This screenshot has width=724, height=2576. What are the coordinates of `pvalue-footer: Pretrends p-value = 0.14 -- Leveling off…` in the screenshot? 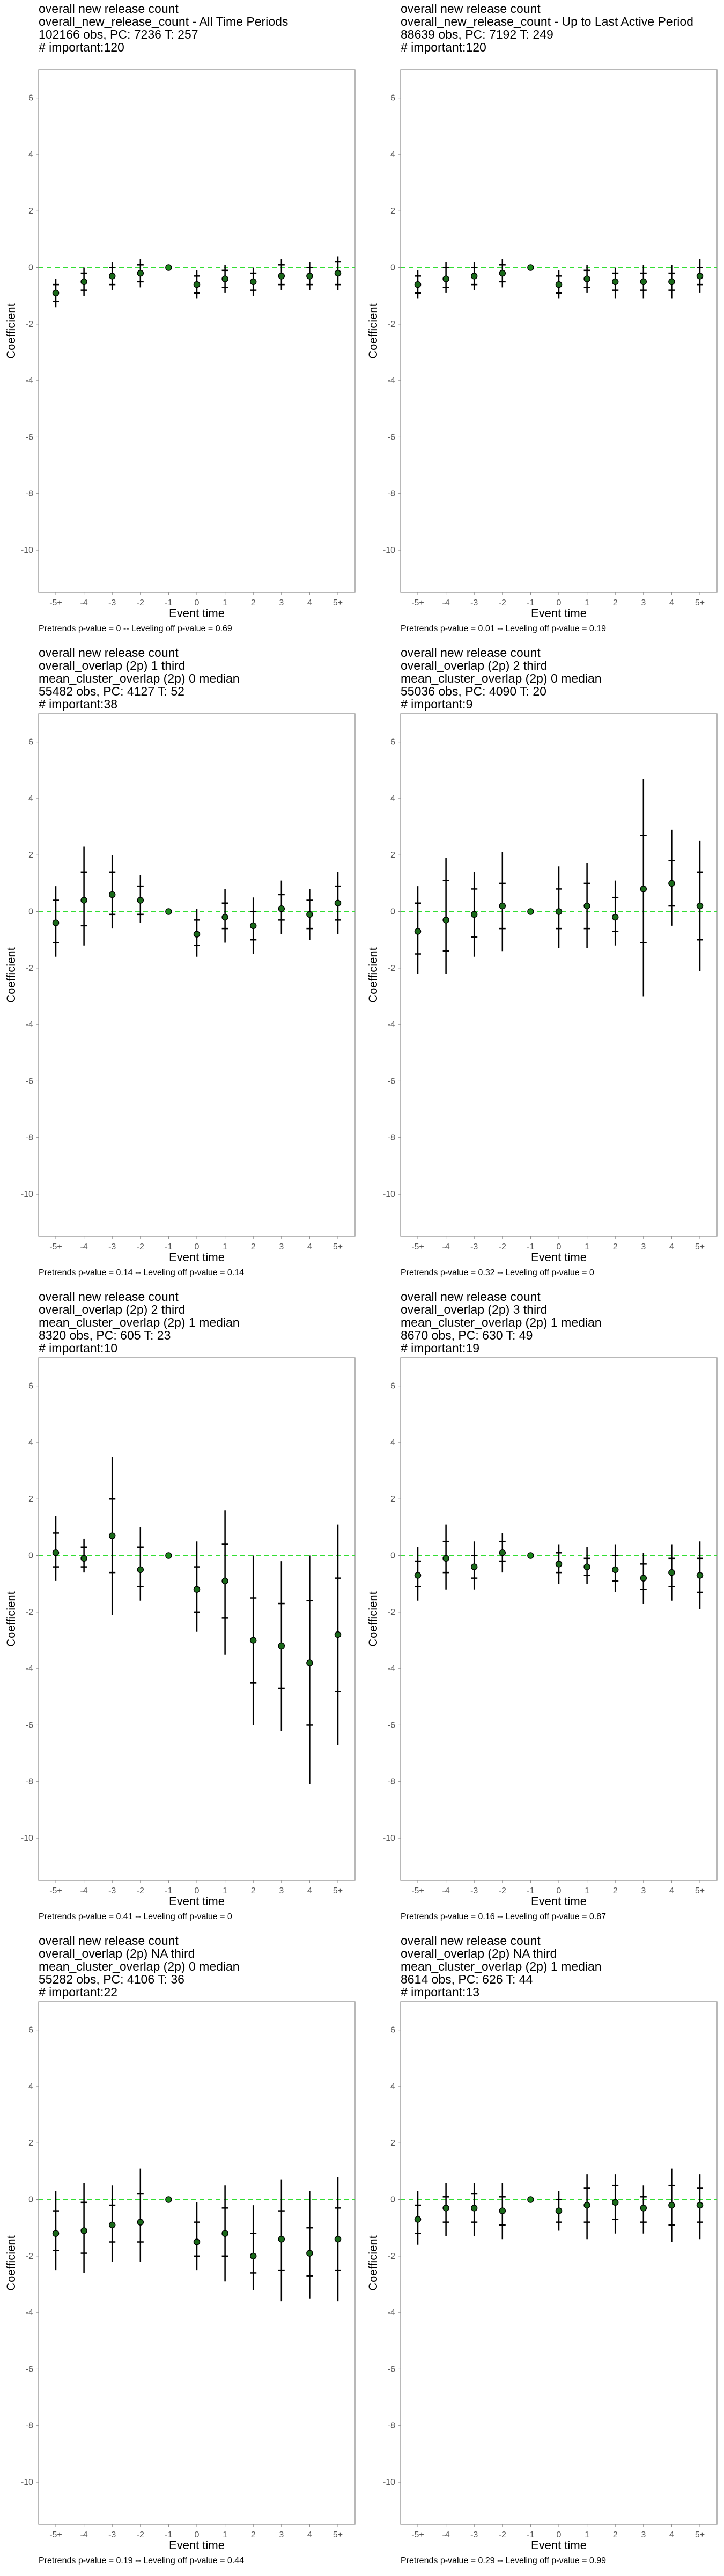 It's located at (141, 1273).